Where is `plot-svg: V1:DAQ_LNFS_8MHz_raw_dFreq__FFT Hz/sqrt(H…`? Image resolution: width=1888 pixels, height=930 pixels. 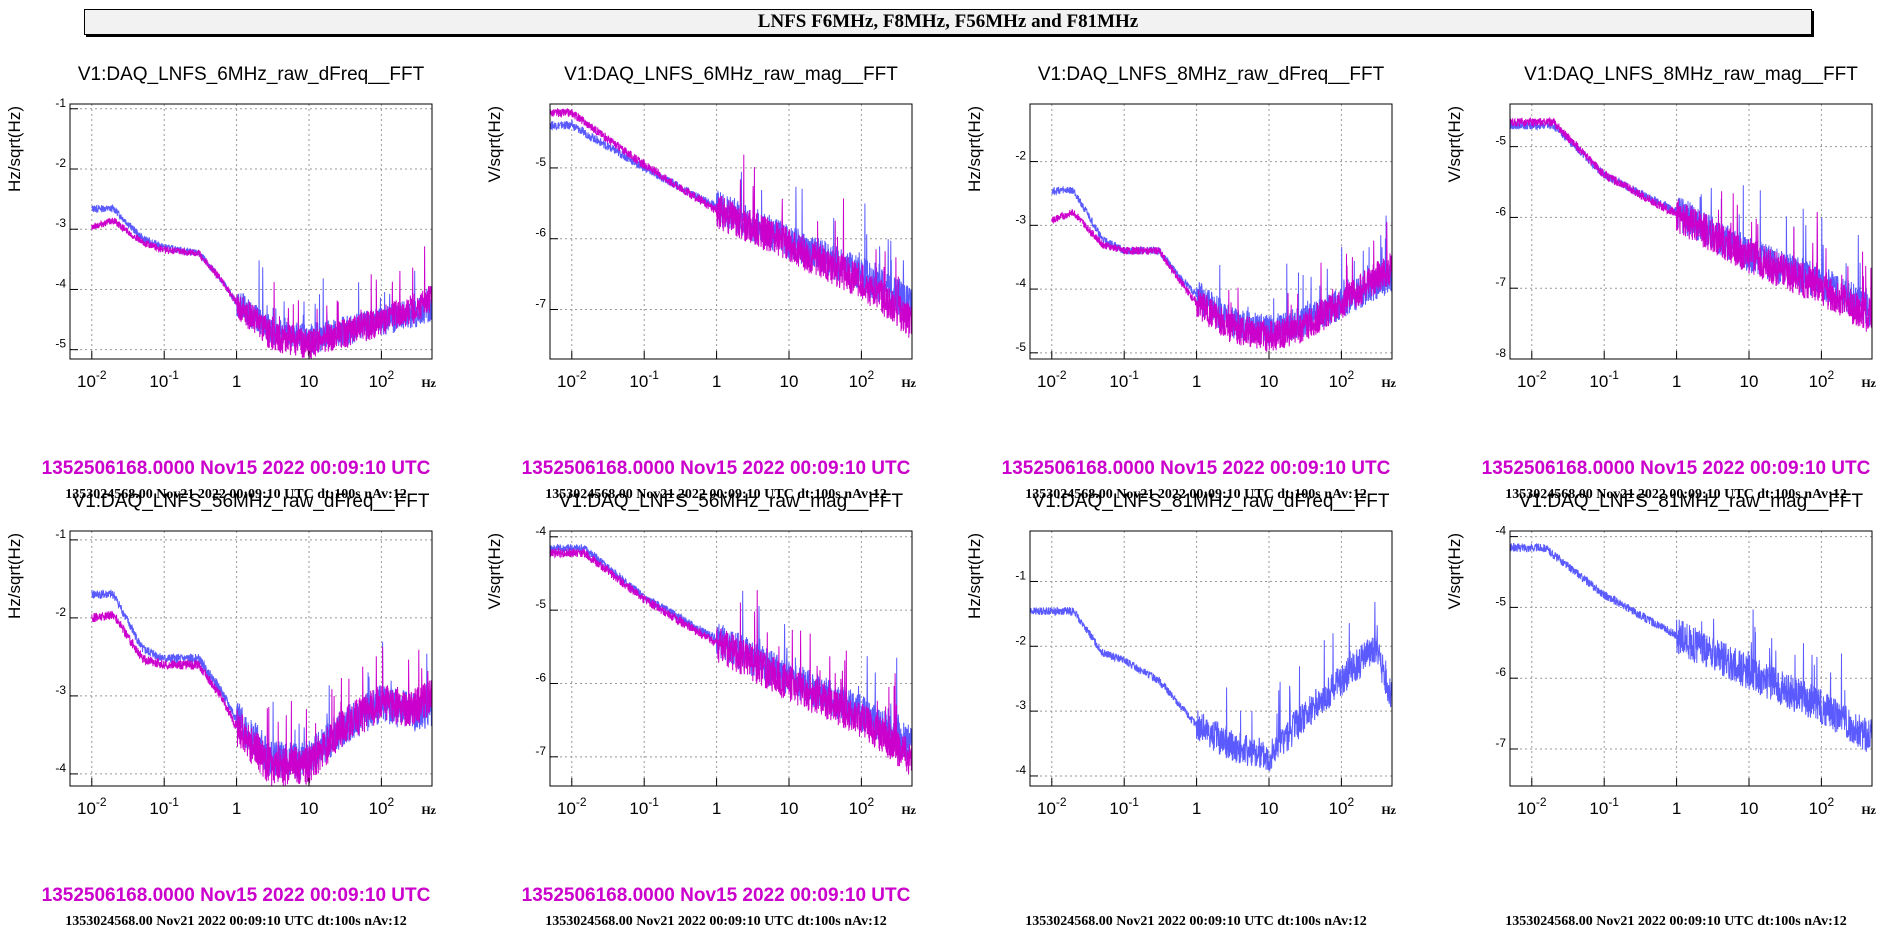 plot-svg: V1:DAQ_LNFS_8MHz_raw_dFreq__FFT Hz/sqrt(H… is located at coordinates (1181, 227).